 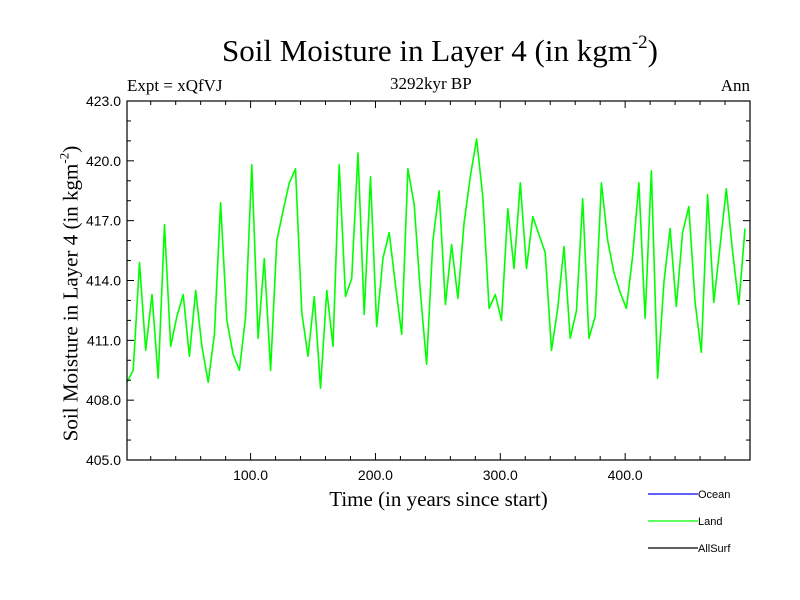 What do you see at coordinates (103, 400) in the screenshot?
I see `y-tick-label: 408.0` at bounding box center [103, 400].